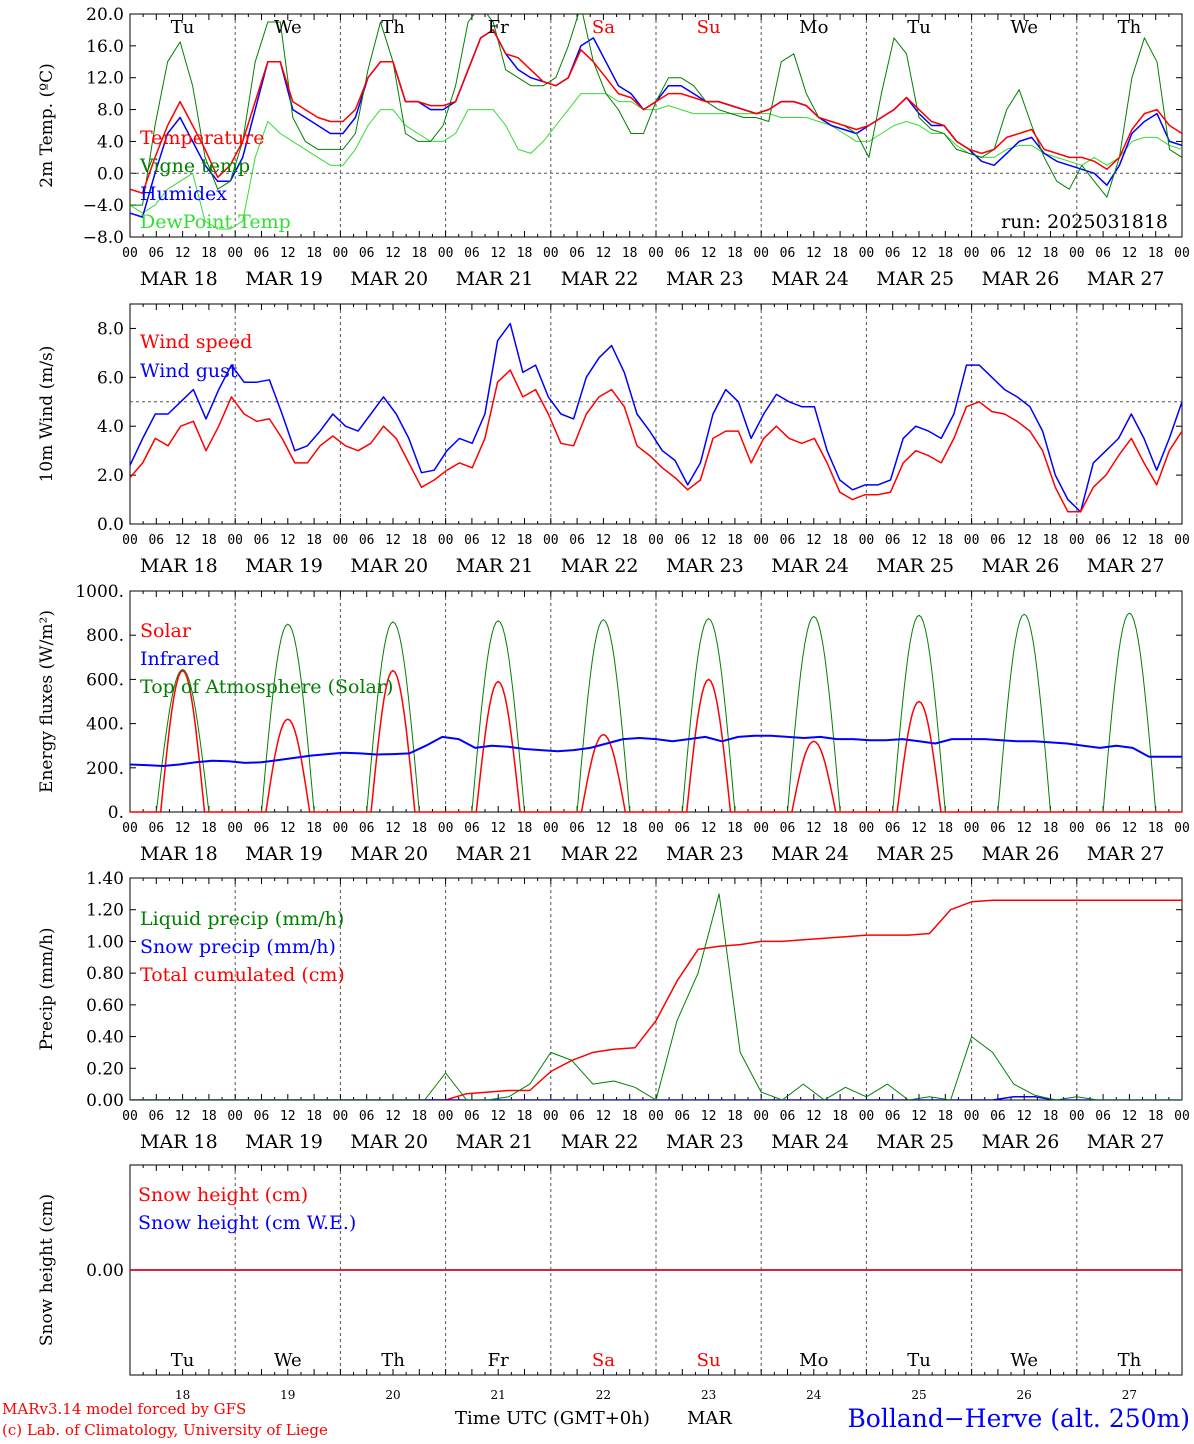 The image size is (1194, 1444). What do you see at coordinates (47, 1270) in the screenshot?
I see `y-axis-label: Snow height (cm)` at bounding box center [47, 1270].